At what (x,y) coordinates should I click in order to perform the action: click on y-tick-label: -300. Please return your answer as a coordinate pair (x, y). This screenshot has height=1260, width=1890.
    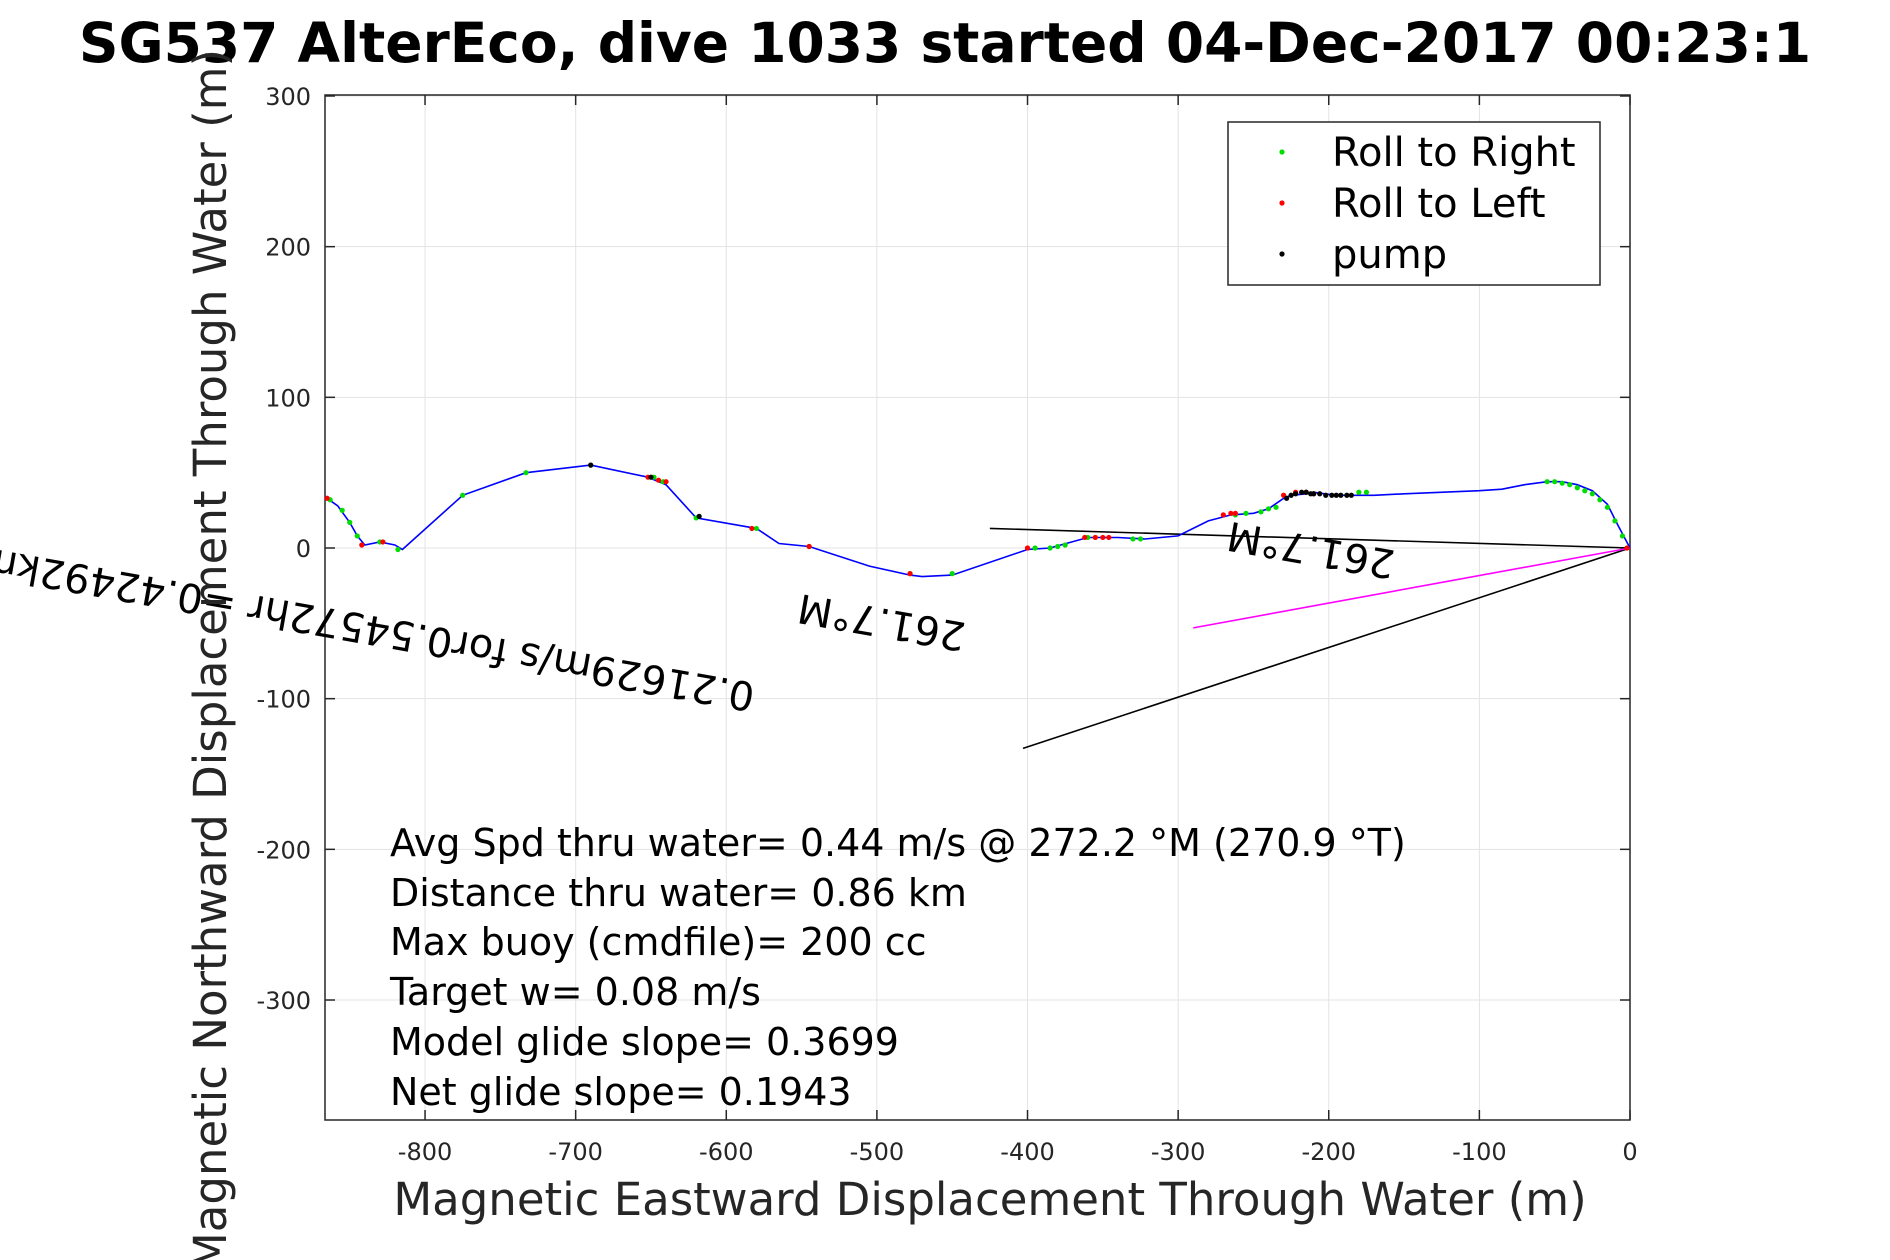
    Looking at the image, I should click on (284, 1001).